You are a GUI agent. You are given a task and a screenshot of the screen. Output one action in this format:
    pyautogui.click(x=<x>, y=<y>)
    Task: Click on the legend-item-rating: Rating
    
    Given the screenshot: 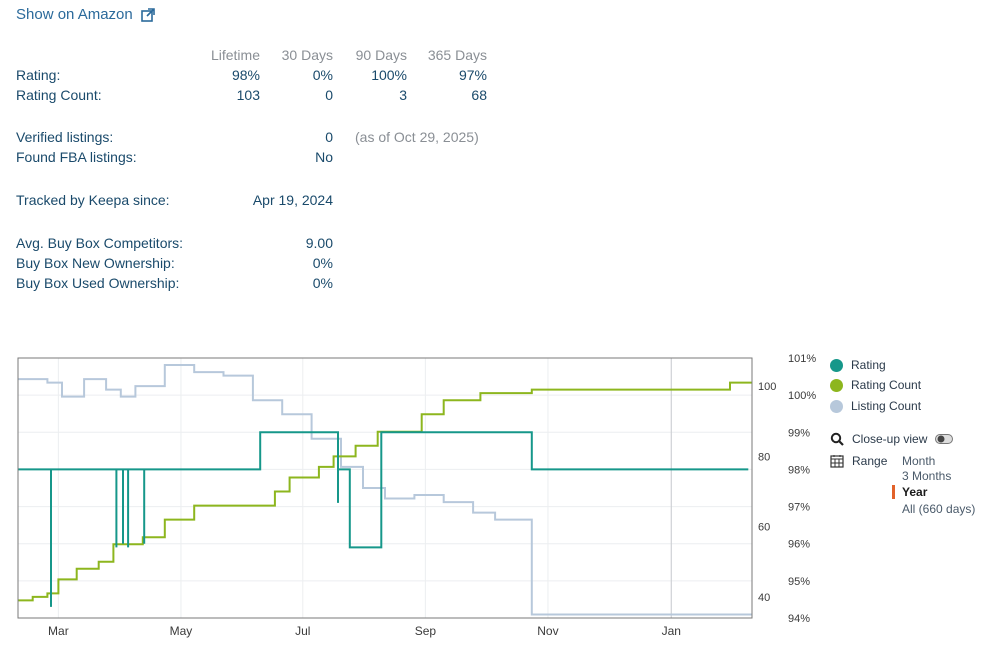 What is the action you would take?
    pyautogui.click(x=858, y=365)
    